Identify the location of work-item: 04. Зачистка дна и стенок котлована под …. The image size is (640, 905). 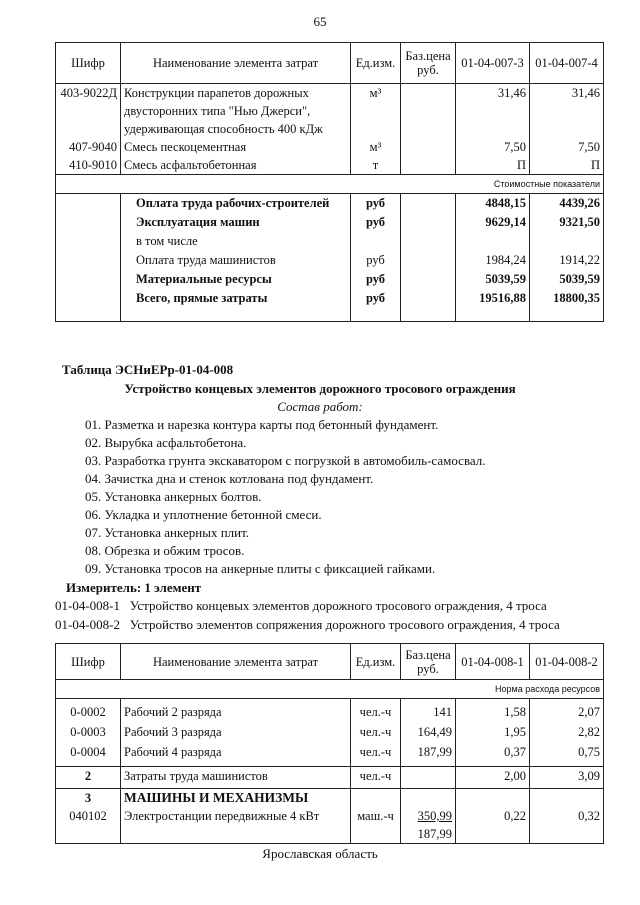
(229, 478).